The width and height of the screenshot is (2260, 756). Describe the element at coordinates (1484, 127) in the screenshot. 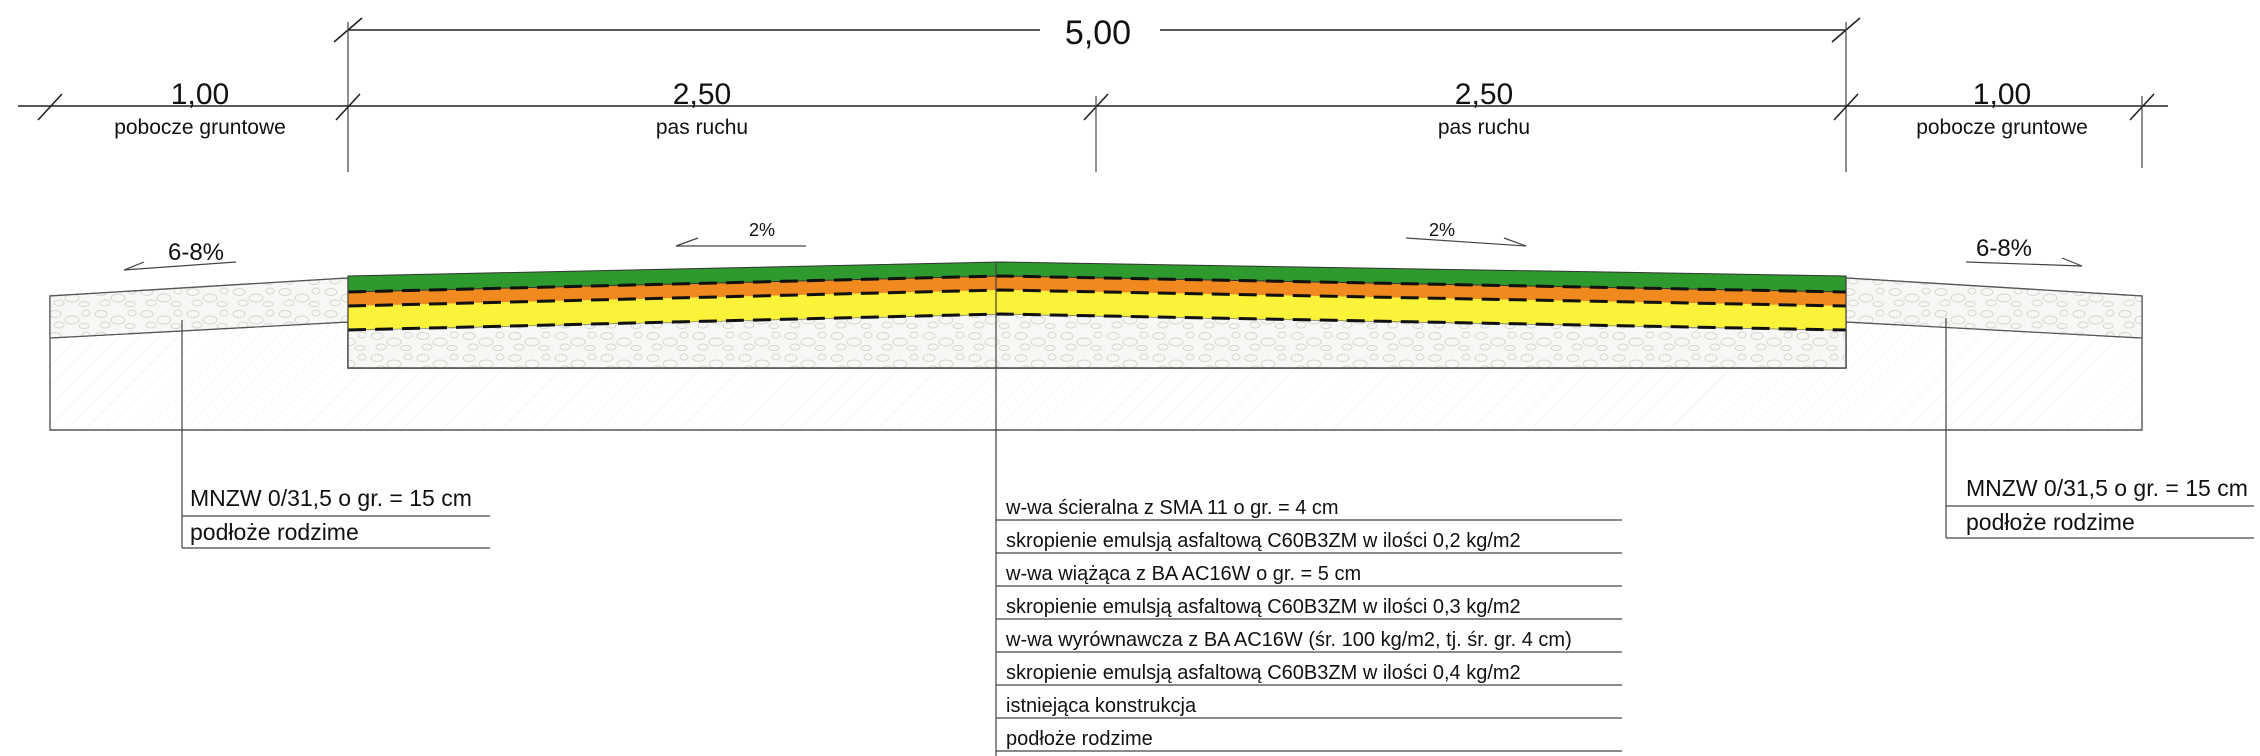

I see `right-lane-label: pas ruchu` at that location.